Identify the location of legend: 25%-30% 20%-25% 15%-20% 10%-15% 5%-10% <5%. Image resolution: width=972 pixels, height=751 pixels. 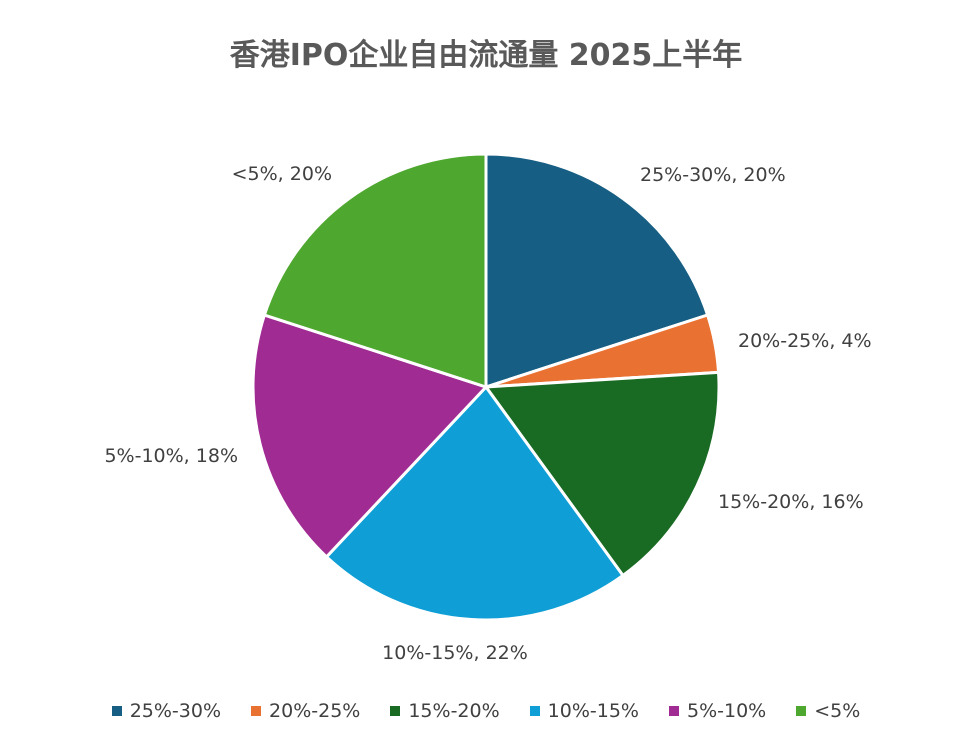
(486, 711).